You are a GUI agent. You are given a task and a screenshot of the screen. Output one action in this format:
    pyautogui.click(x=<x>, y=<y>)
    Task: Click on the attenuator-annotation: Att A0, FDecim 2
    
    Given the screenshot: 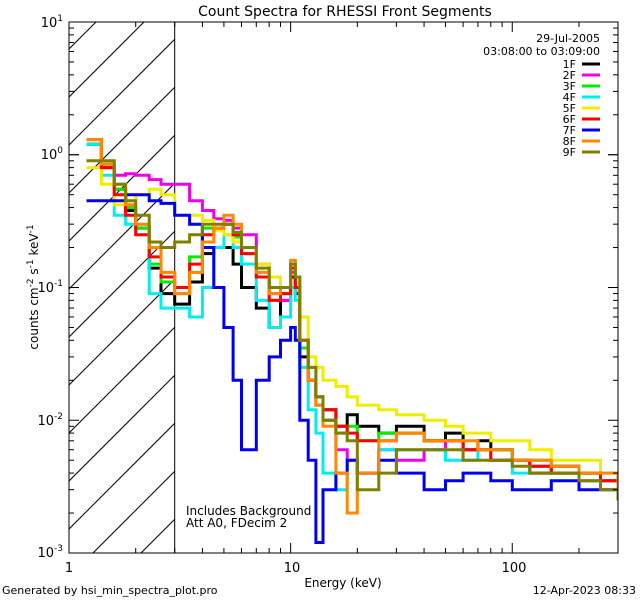 What is the action you would take?
    pyautogui.click(x=236, y=523)
    